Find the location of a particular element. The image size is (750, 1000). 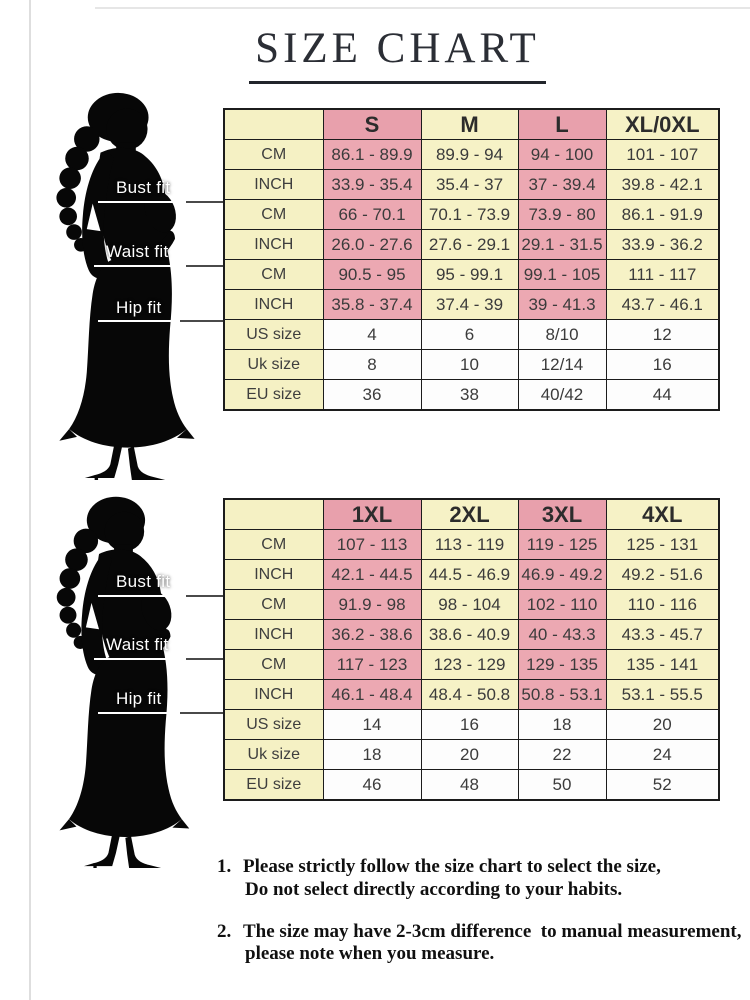

hip-fit-underline is located at coordinates (139, 321).